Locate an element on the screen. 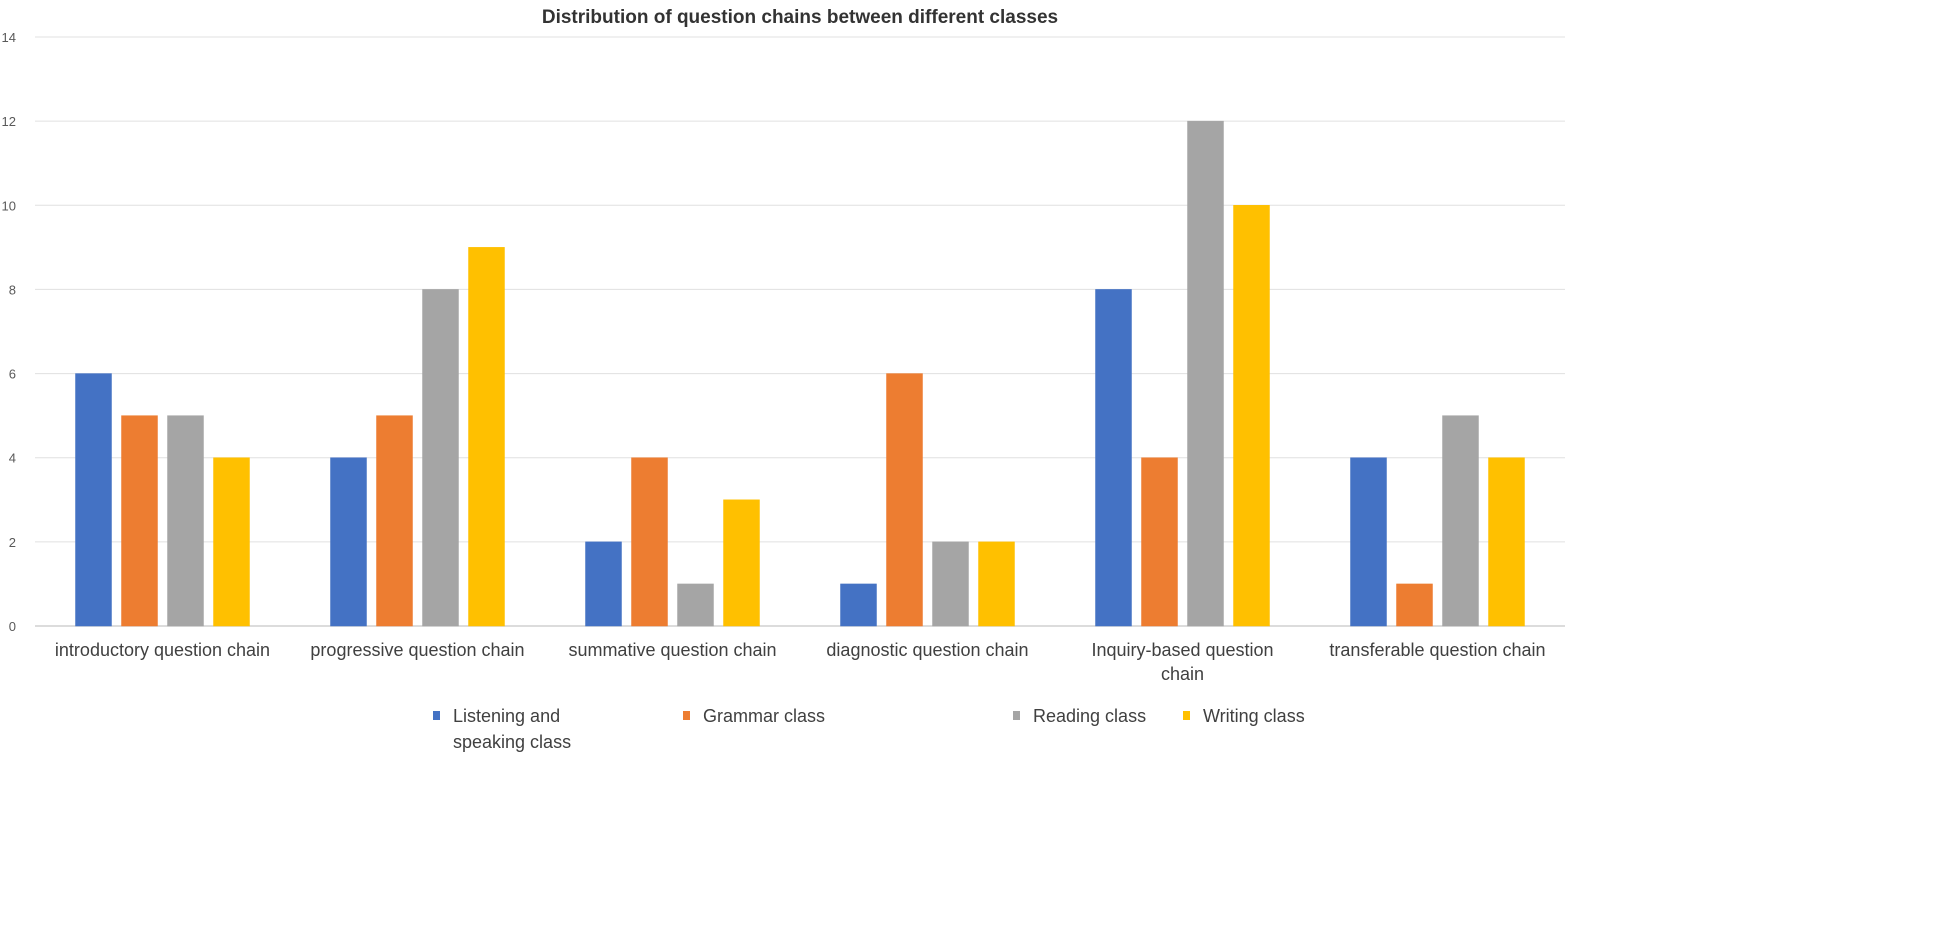 The width and height of the screenshot is (1938, 926). y-tick-label: 6 is located at coordinates (12, 374).